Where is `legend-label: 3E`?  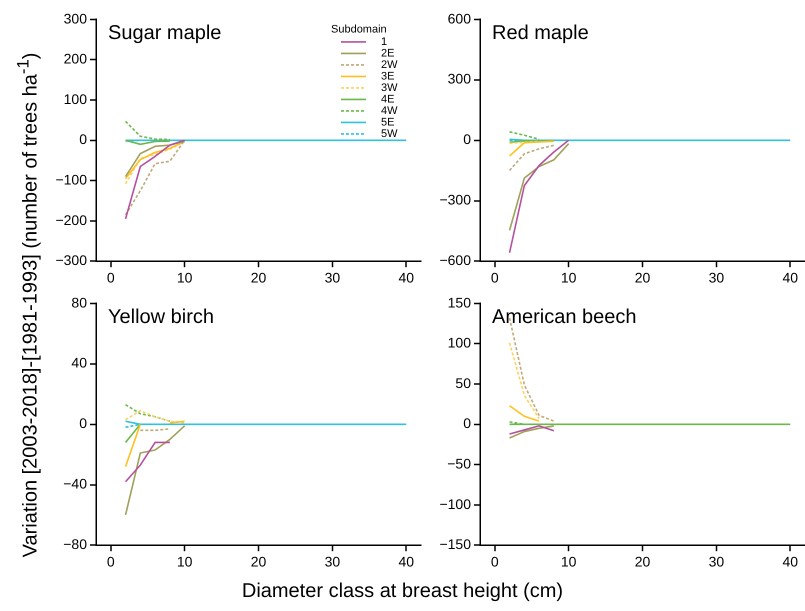 legend-label: 3E is located at coordinates (387, 76).